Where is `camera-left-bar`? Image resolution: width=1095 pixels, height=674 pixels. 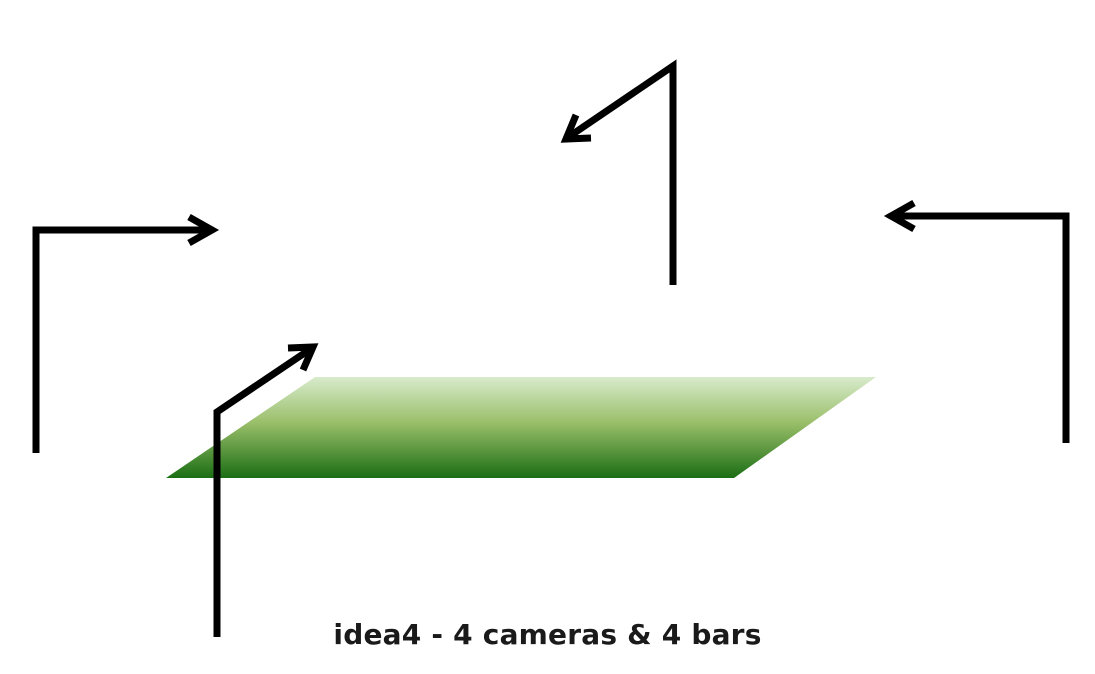 camera-left-bar is located at coordinates (126, 333).